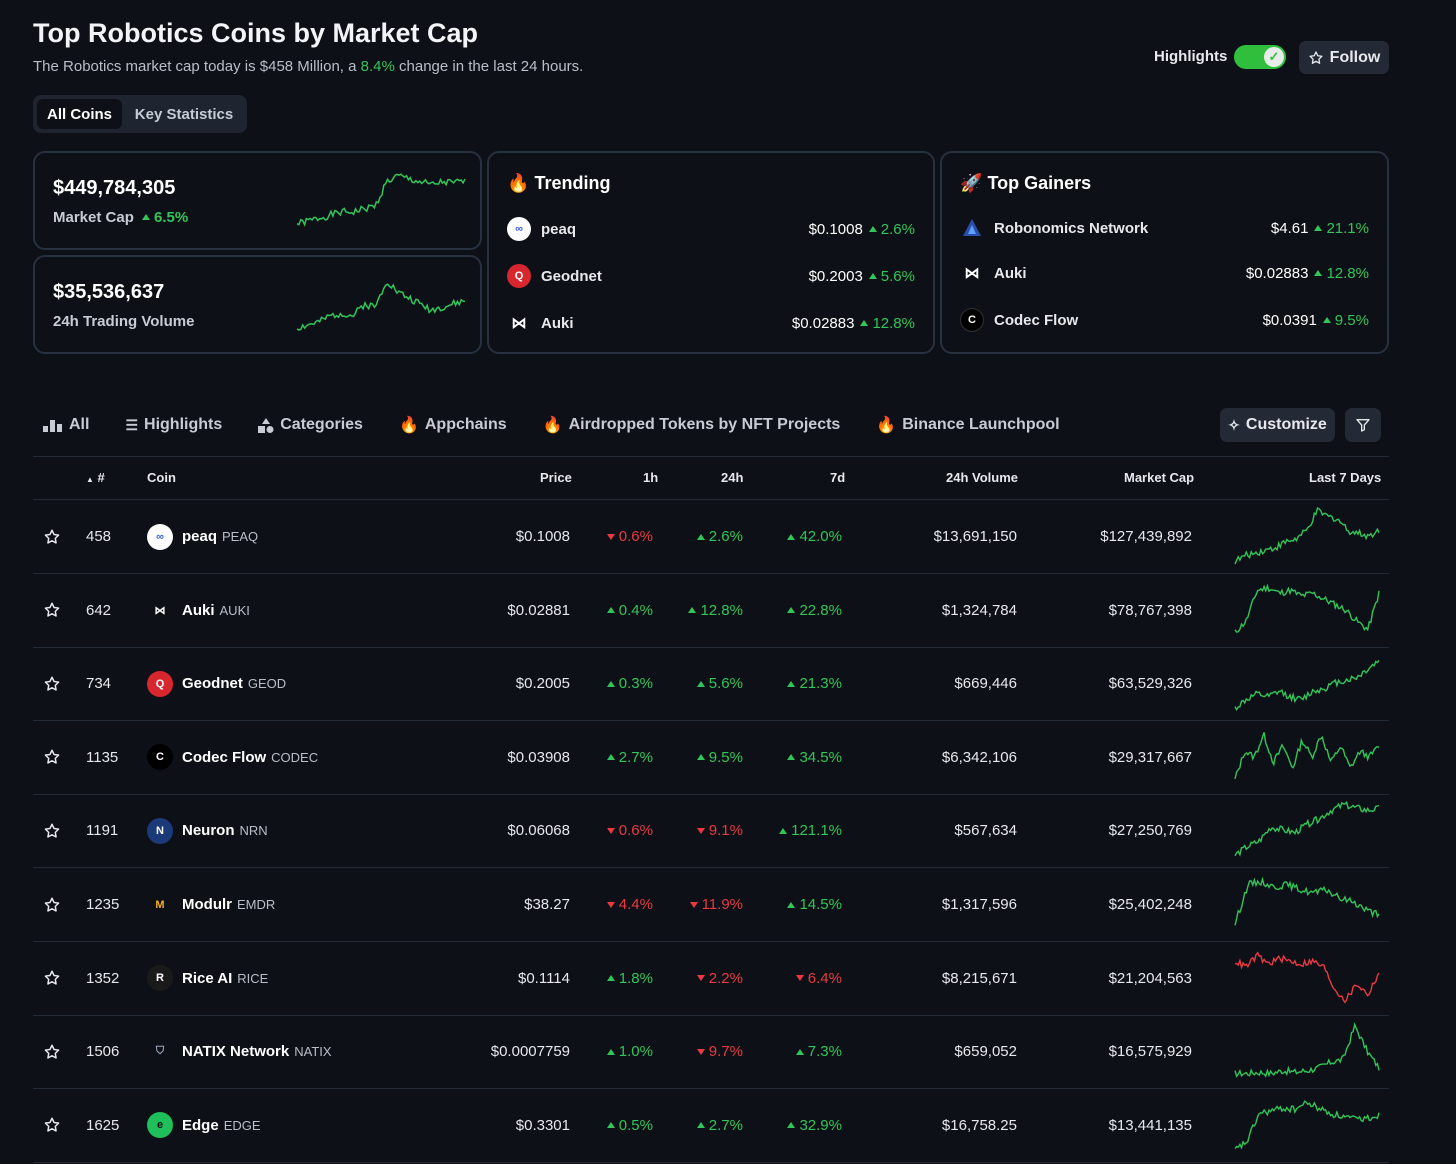 Image resolution: width=1456 pixels, height=1164 pixels. I want to click on market-cap: $27,250,769, so click(1150, 831).